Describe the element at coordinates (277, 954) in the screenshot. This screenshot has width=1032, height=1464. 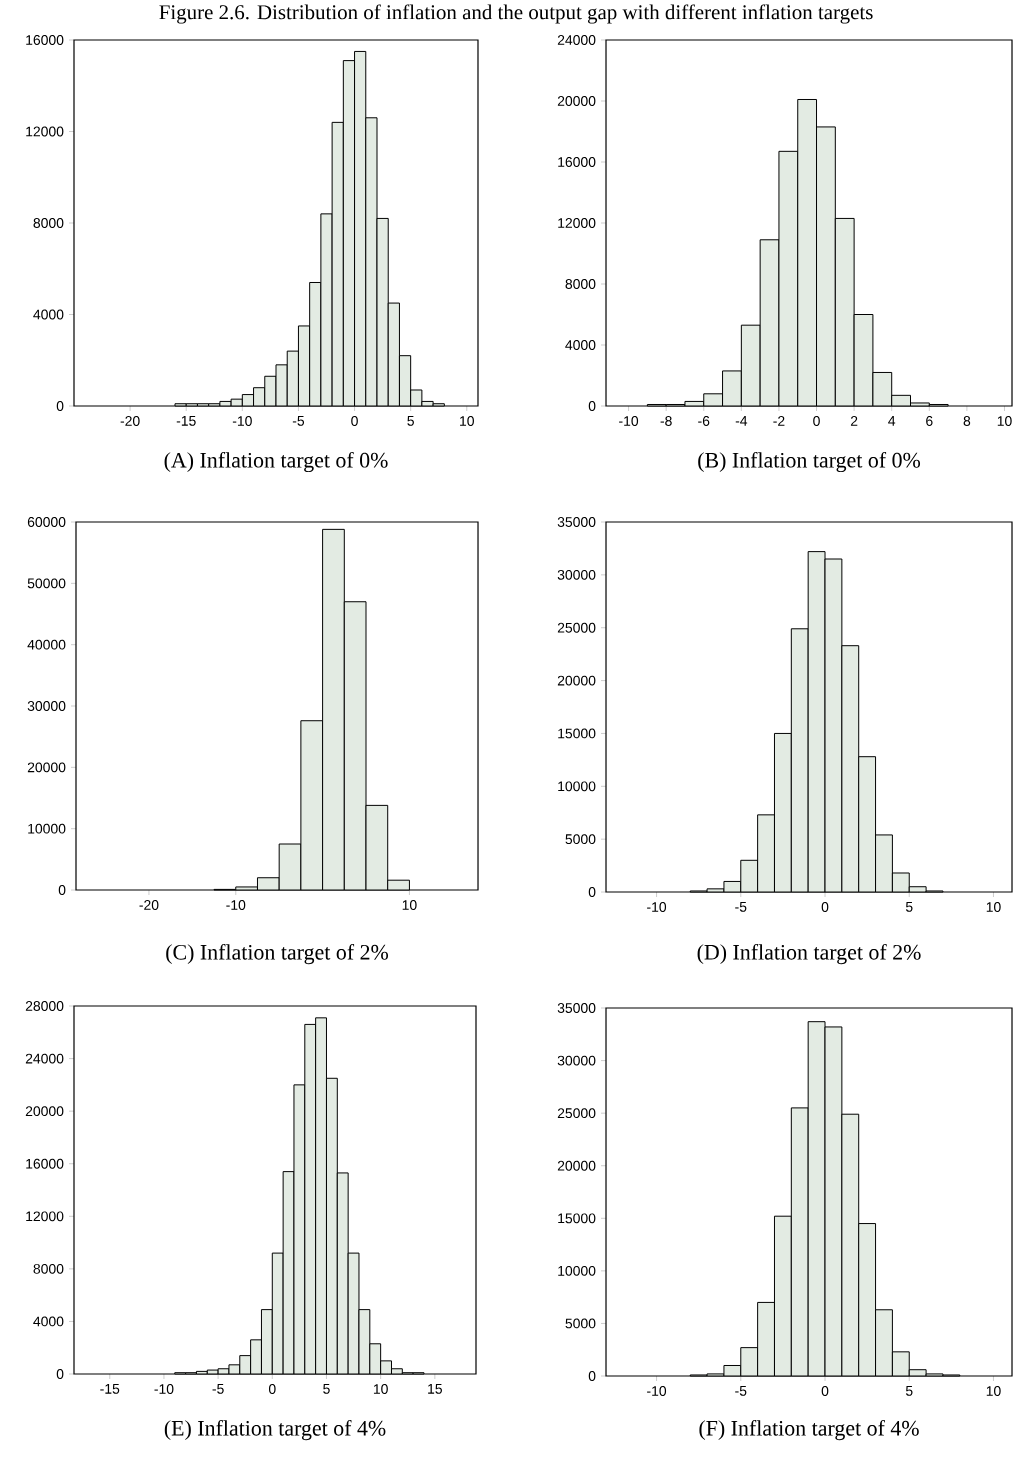
I see `text: (C) Inflation target of 2%` at that location.